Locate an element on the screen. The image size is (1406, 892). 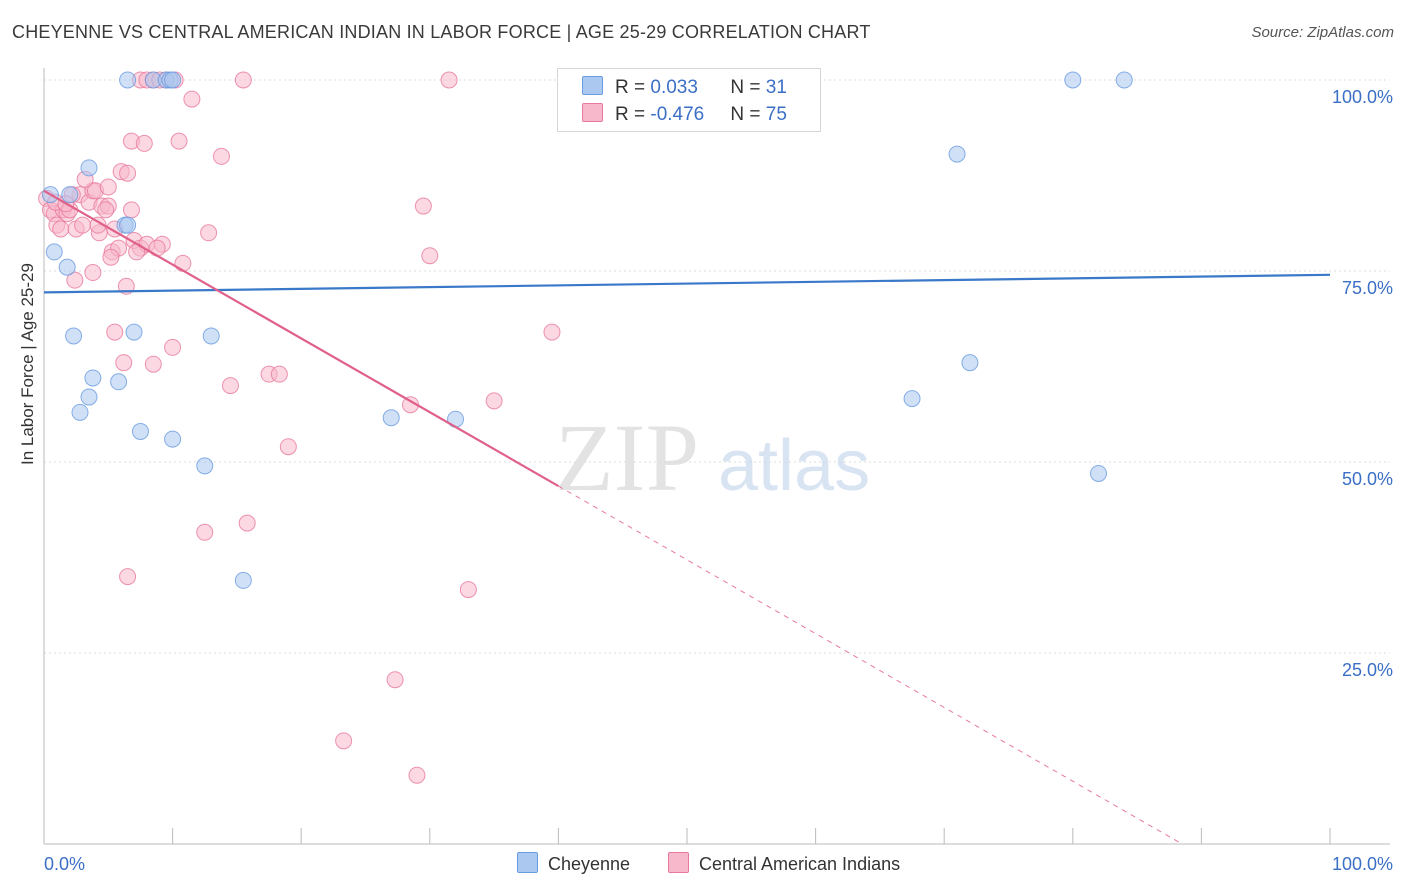
y-tick-label: 25.0% is located at coordinates (1367, 670).